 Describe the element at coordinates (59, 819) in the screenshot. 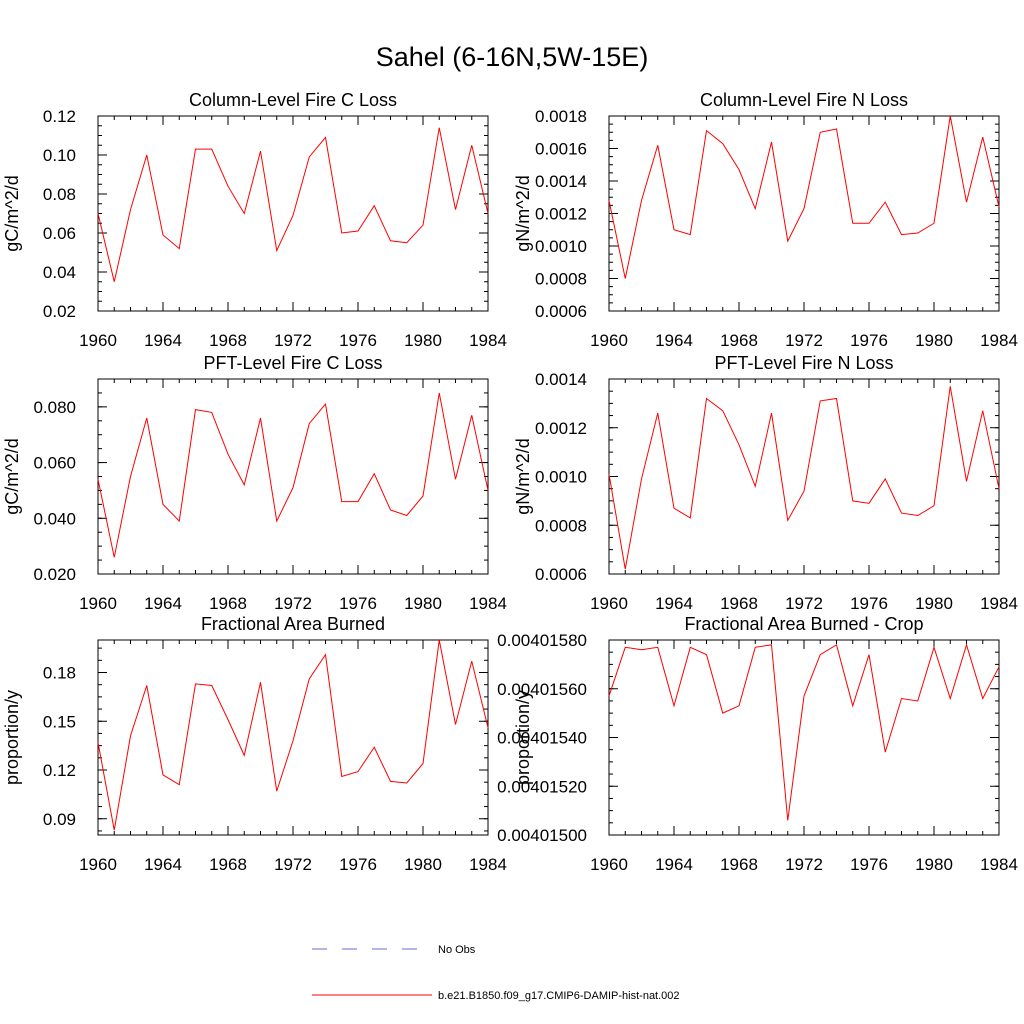

I see `y-tick-label: 0.09` at that location.